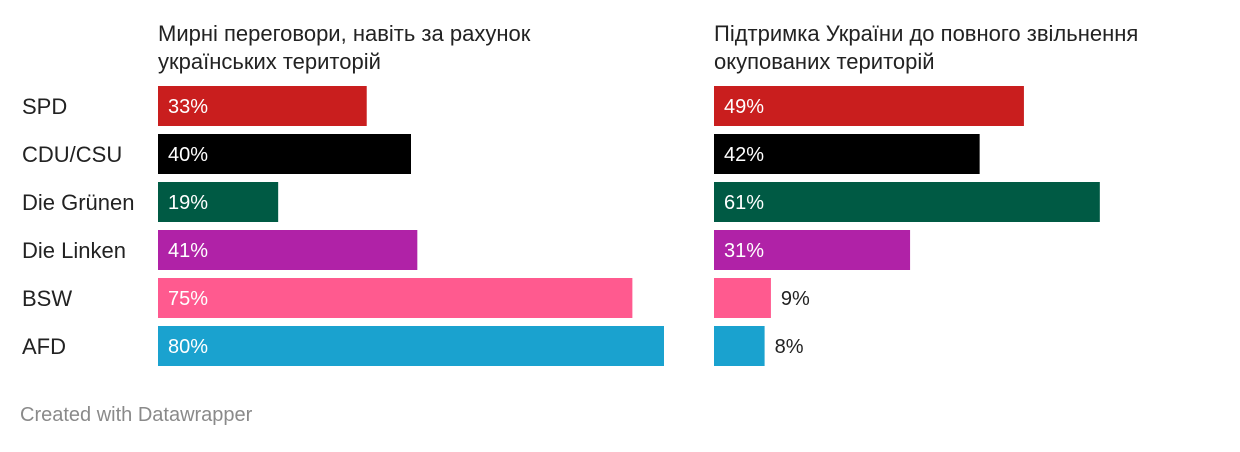 Image resolution: width=1240 pixels, height=452 pixels. I want to click on value-label: 49%, so click(744, 107).